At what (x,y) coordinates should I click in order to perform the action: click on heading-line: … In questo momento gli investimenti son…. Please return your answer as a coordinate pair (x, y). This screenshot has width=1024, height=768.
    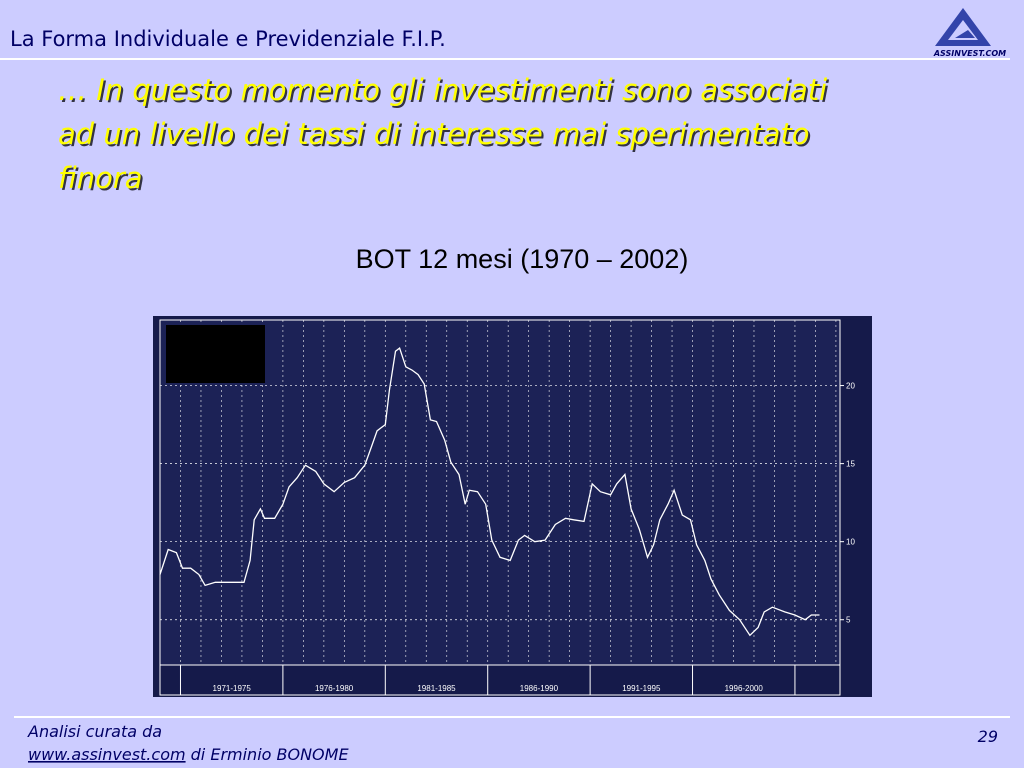
    Looking at the image, I should click on (442, 90).